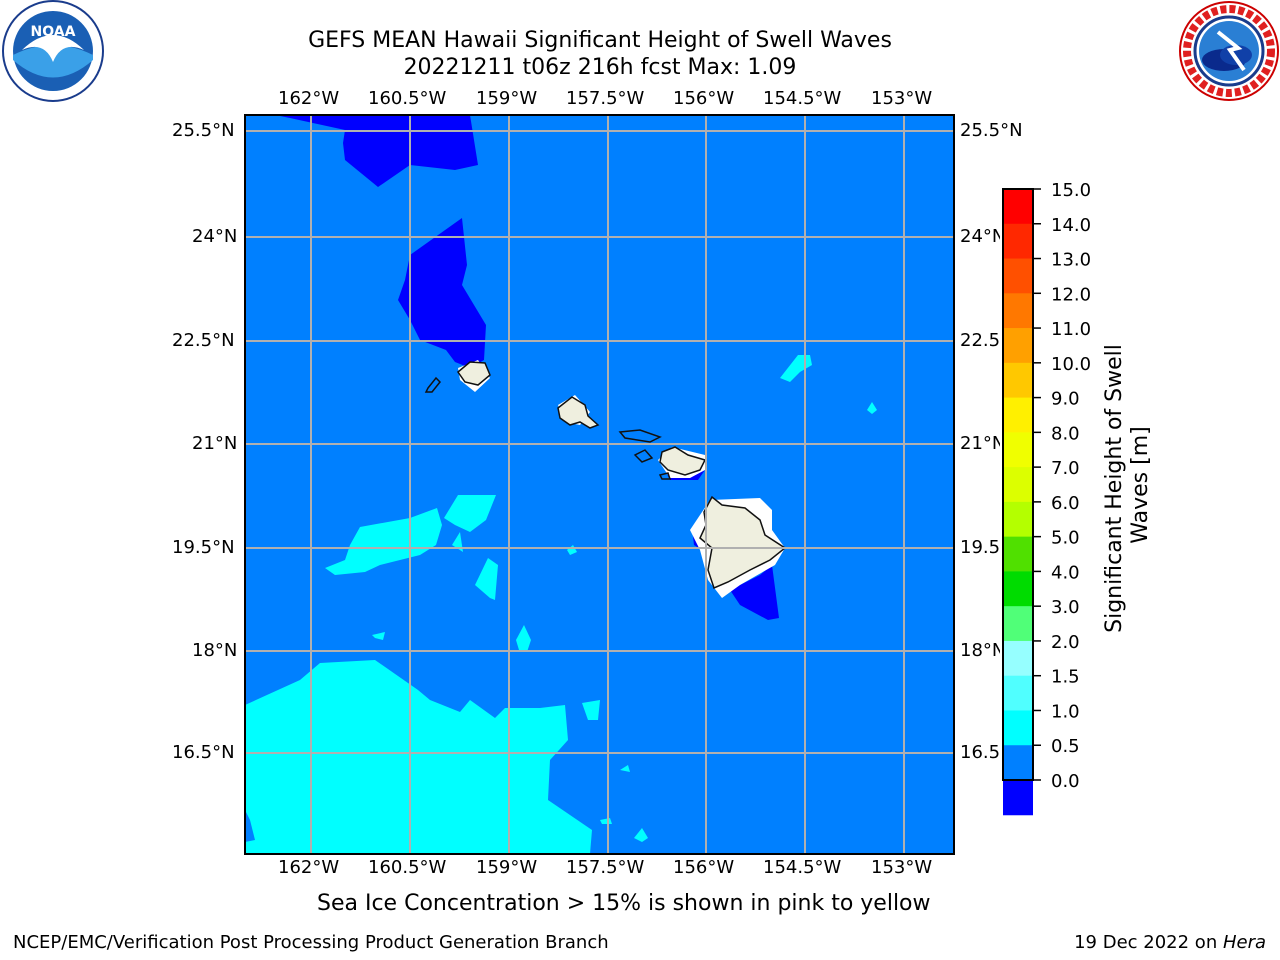  I want to click on lon-label-top: 156°W, so click(704, 98).